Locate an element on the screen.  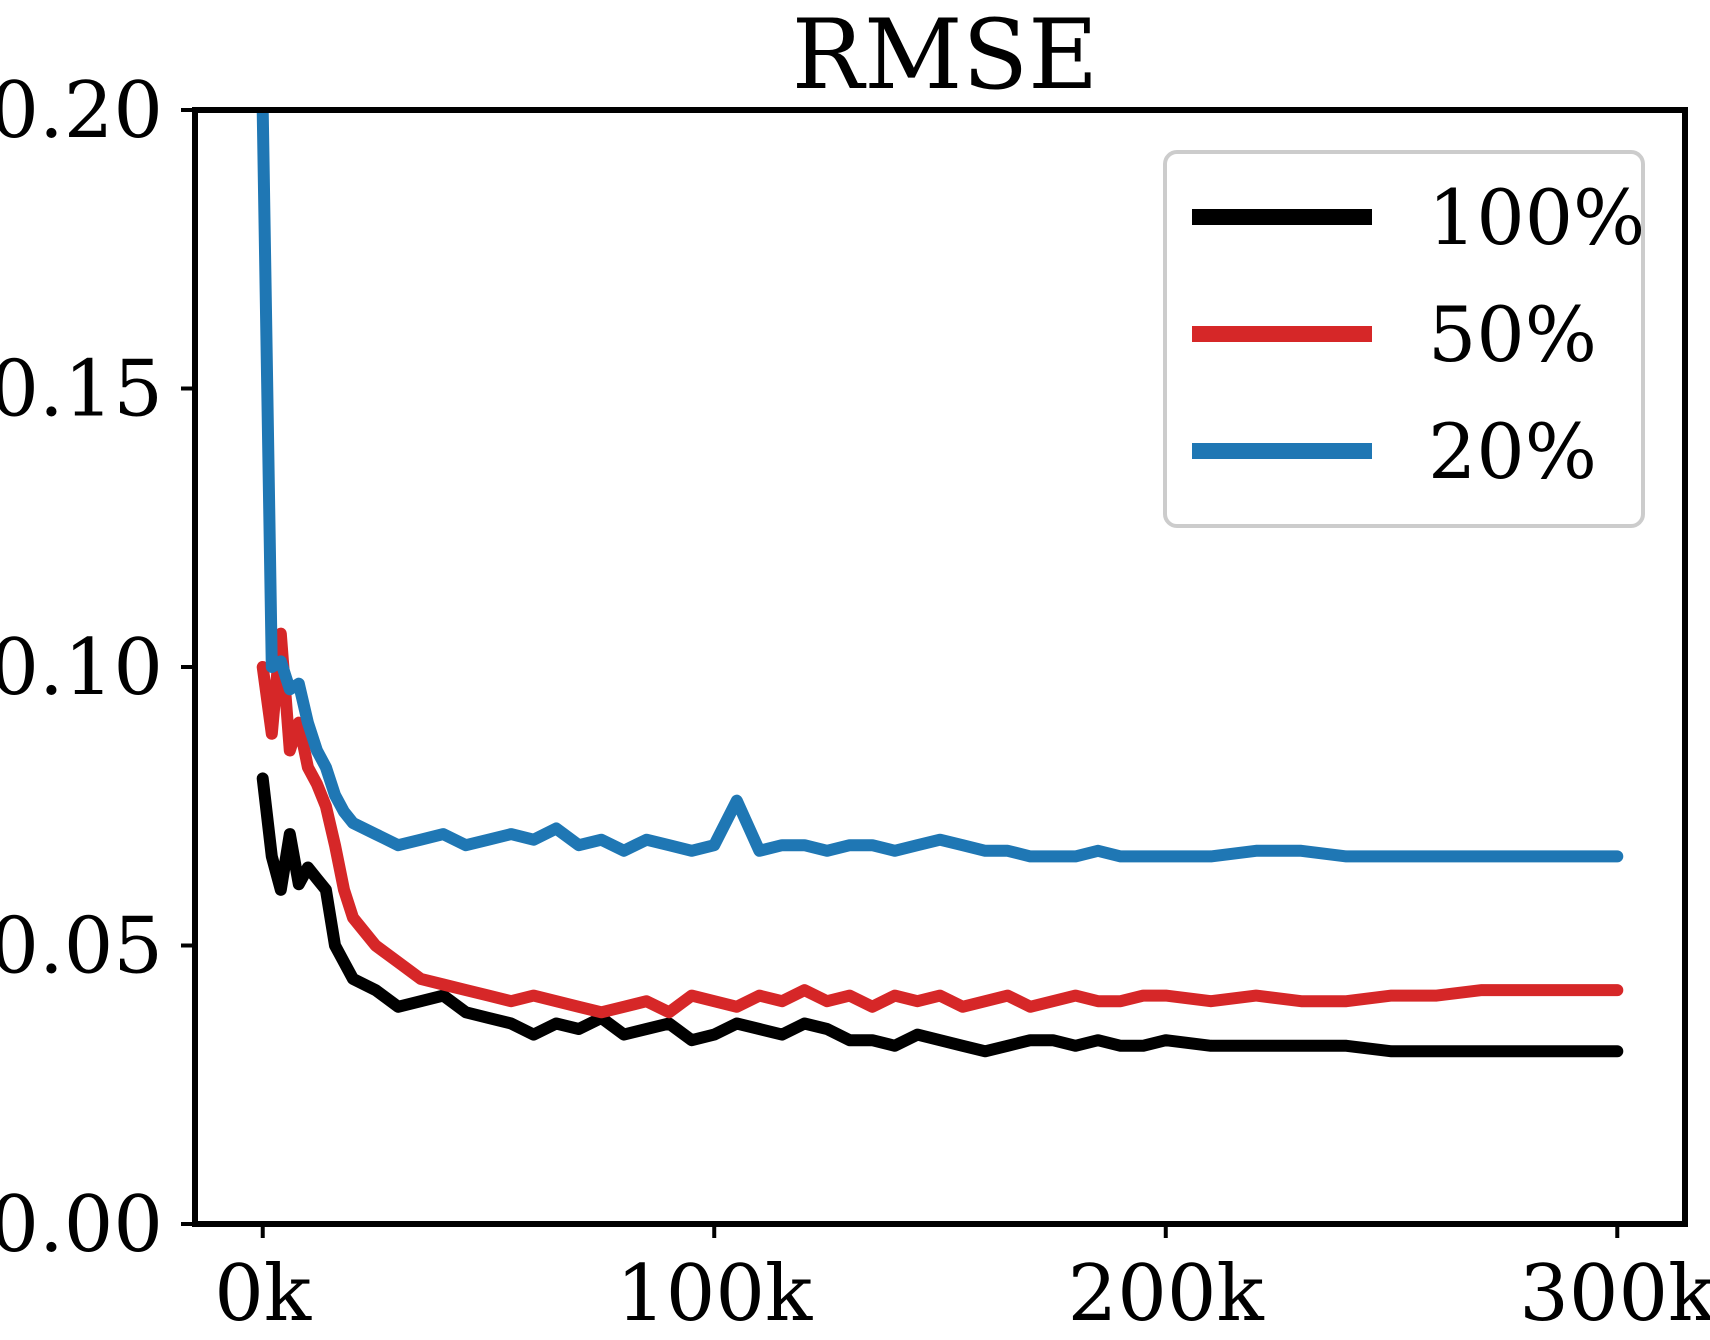
legend: 100% 50% 20% is located at coordinates (1404, 339).